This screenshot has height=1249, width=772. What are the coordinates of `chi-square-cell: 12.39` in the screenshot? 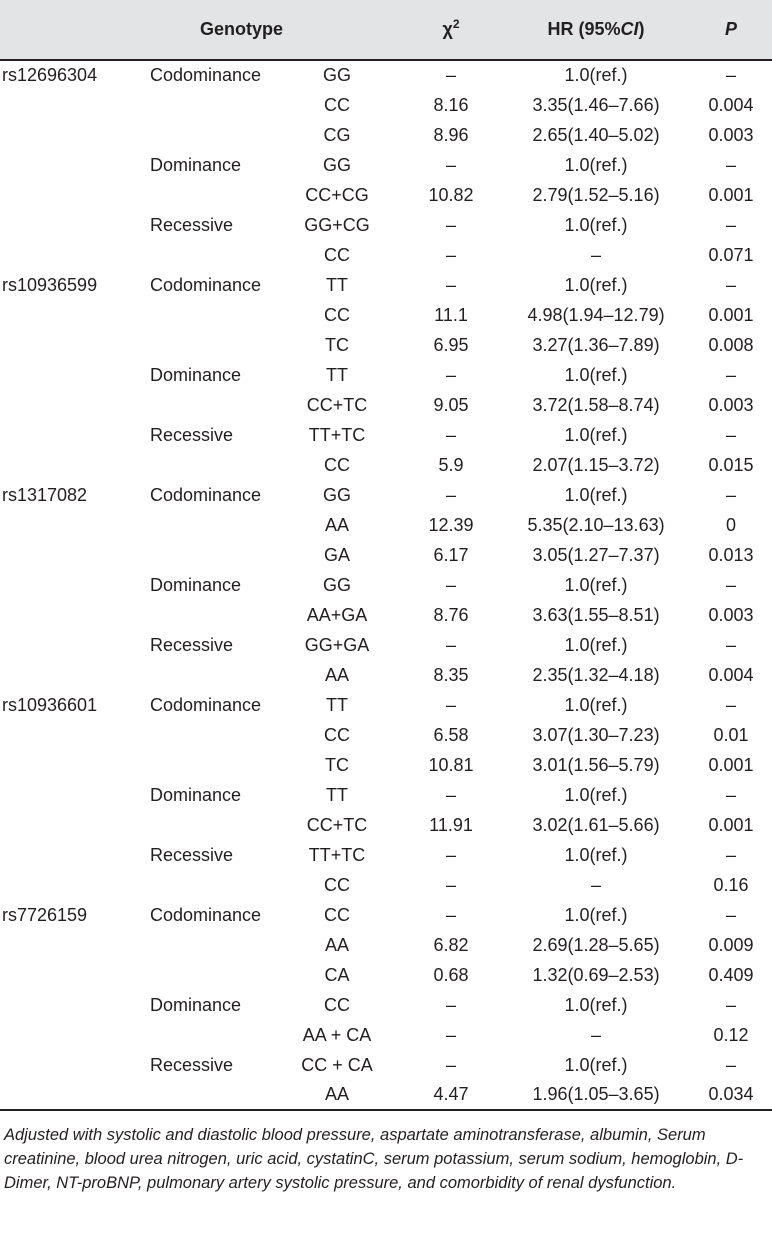 It's located at (451, 524).